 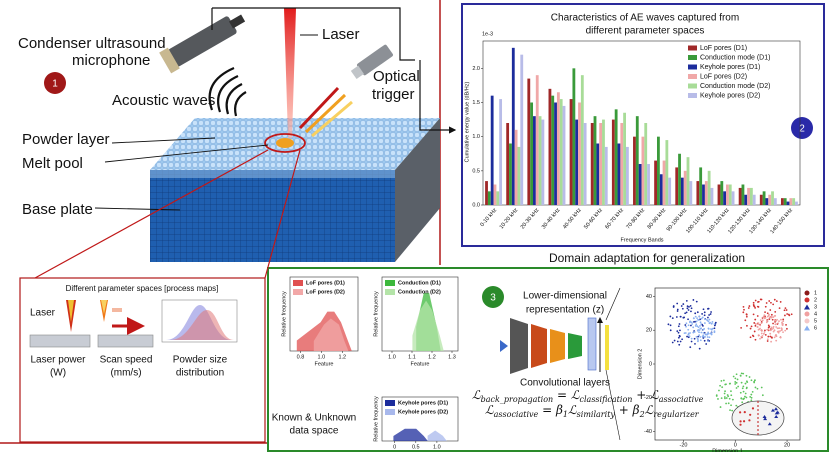 What do you see at coordinates (735, 445) in the screenshot?
I see `x-tick-label: 0` at bounding box center [735, 445].